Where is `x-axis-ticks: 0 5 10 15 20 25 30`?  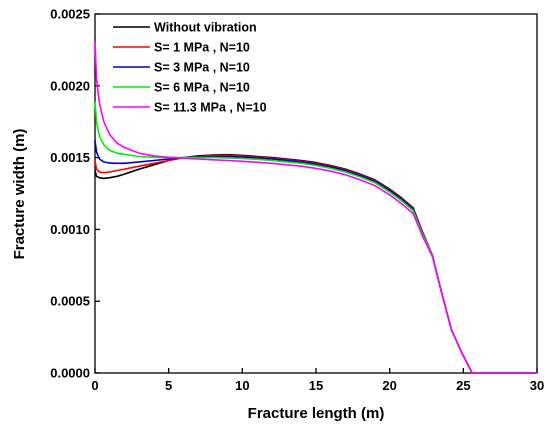 x-axis-ticks: 0 5 10 15 20 25 30 is located at coordinates (317, 380).